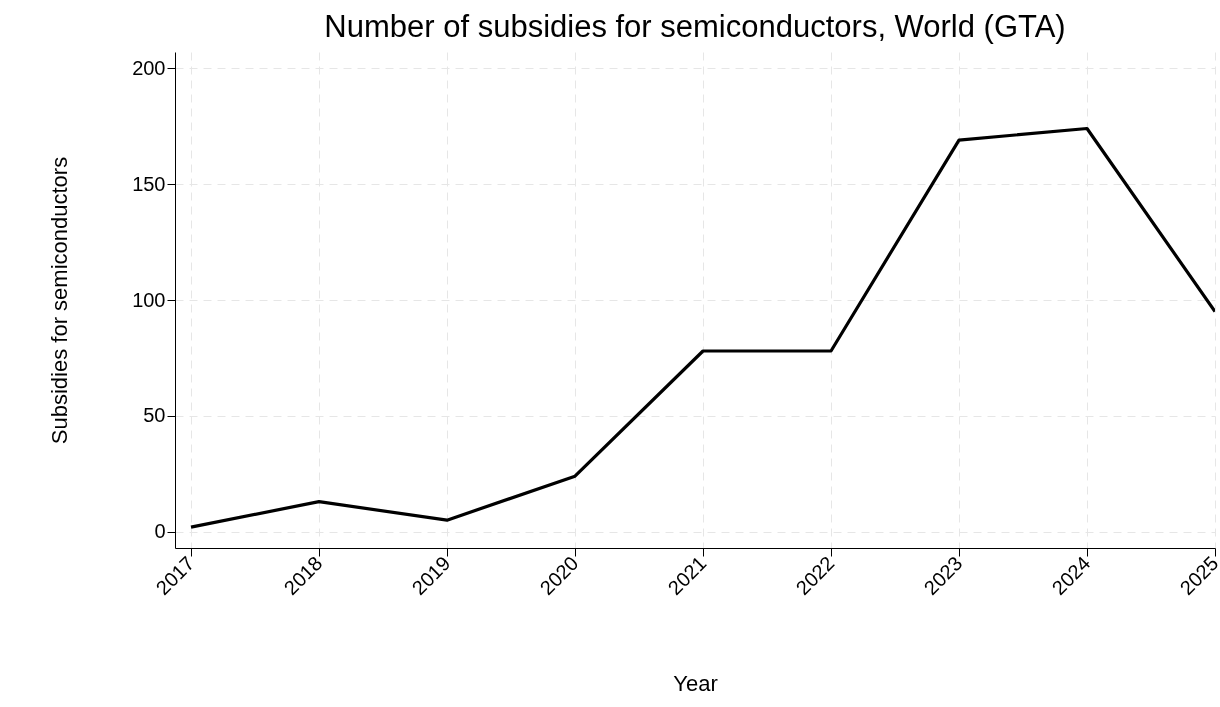  Describe the element at coordinates (154, 415) in the screenshot. I see `y-tick-label: 50` at that location.